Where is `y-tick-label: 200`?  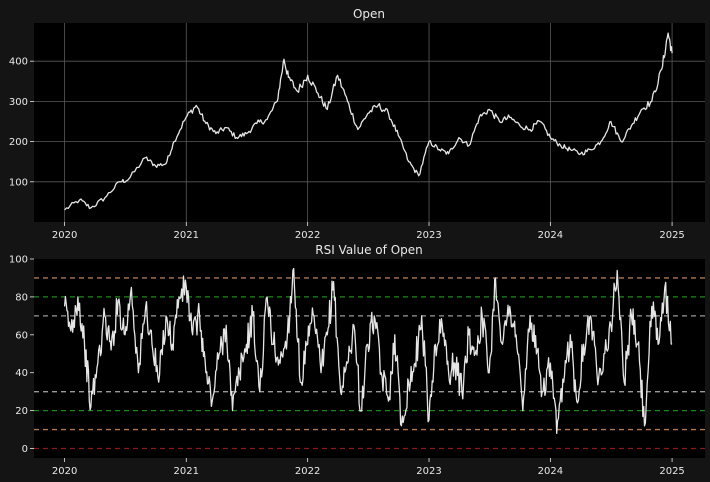
y-tick-label: 200 is located at coordinates (18, 142).